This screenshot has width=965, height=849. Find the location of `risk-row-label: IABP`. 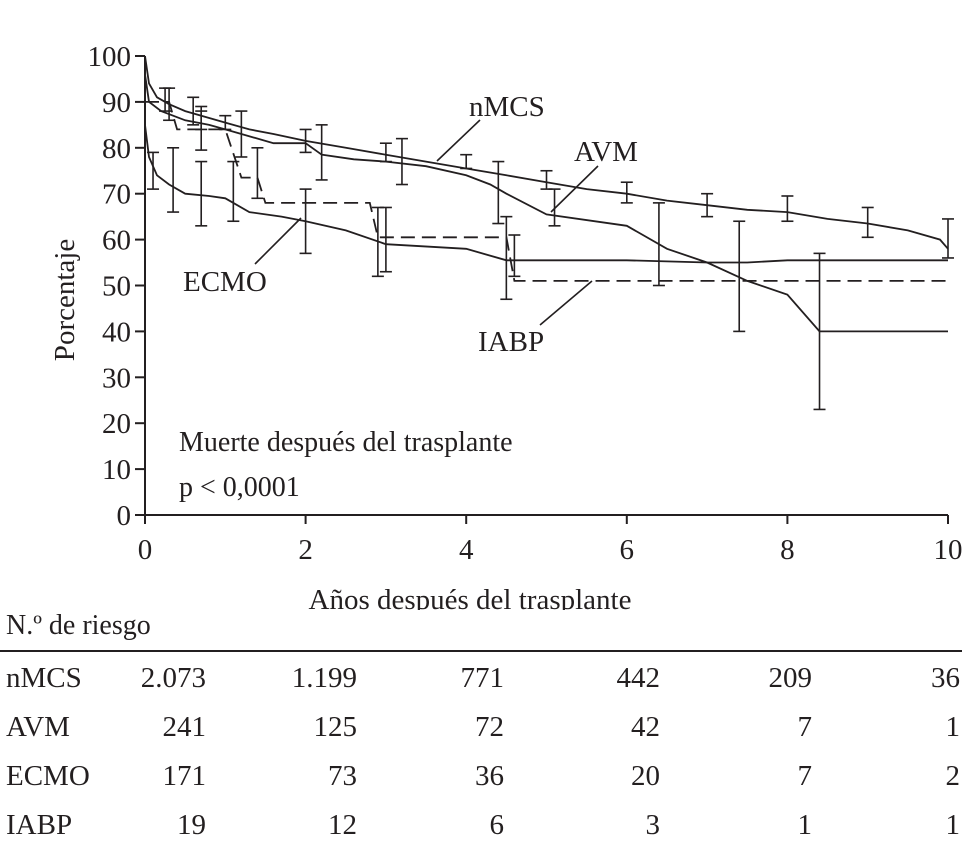

risk-row-label: IABP is located at coordinates (39, 825).